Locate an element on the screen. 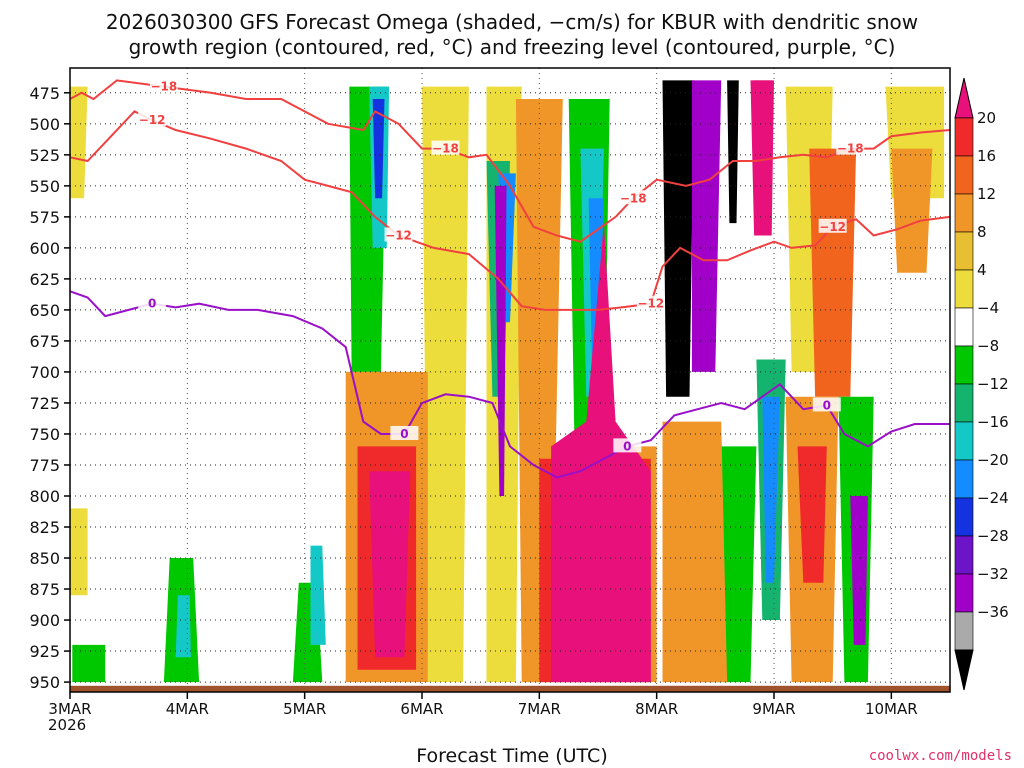  y-tick-label-950: 950 is located at coordinates (44, 682).